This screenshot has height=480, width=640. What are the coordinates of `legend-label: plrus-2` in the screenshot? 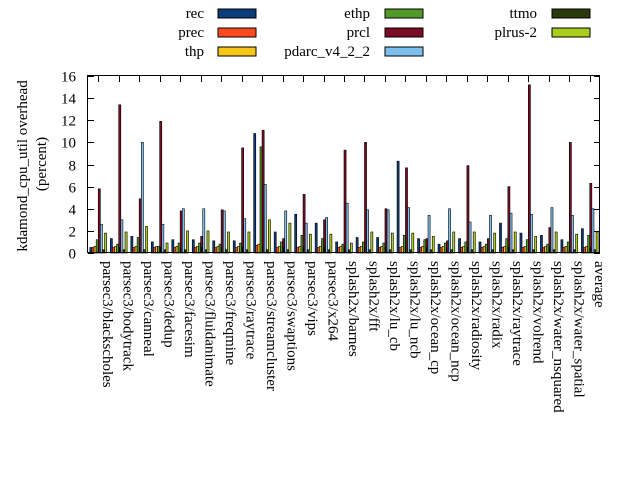 It's located at (516, 33).